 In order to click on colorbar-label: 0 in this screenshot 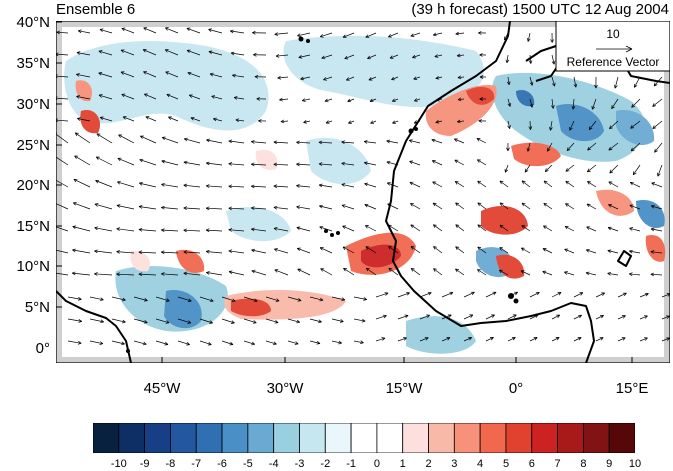, I will do `click(376, 464)`.